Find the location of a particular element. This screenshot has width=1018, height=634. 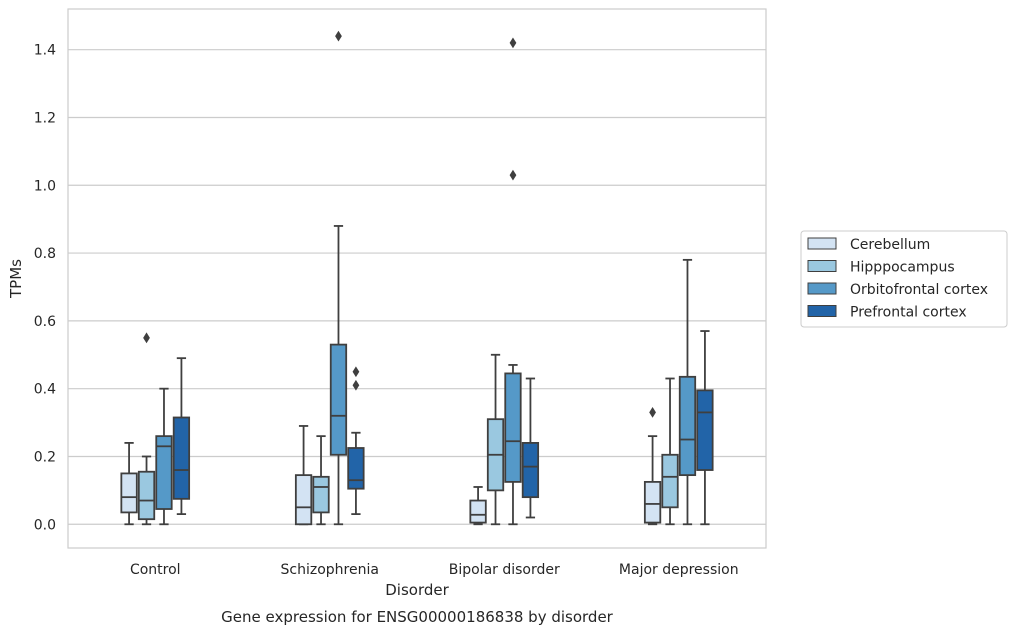

x-tick-label: Control is located at coordinates (155, 570).